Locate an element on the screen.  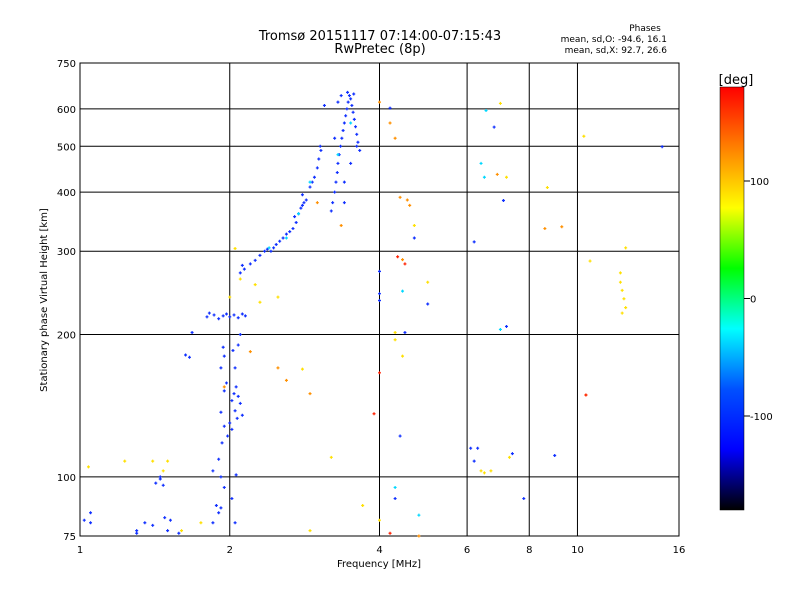
stats-line-o: mean, sd,O: -94.6, 16.1 is located at coordinates (614, 40).